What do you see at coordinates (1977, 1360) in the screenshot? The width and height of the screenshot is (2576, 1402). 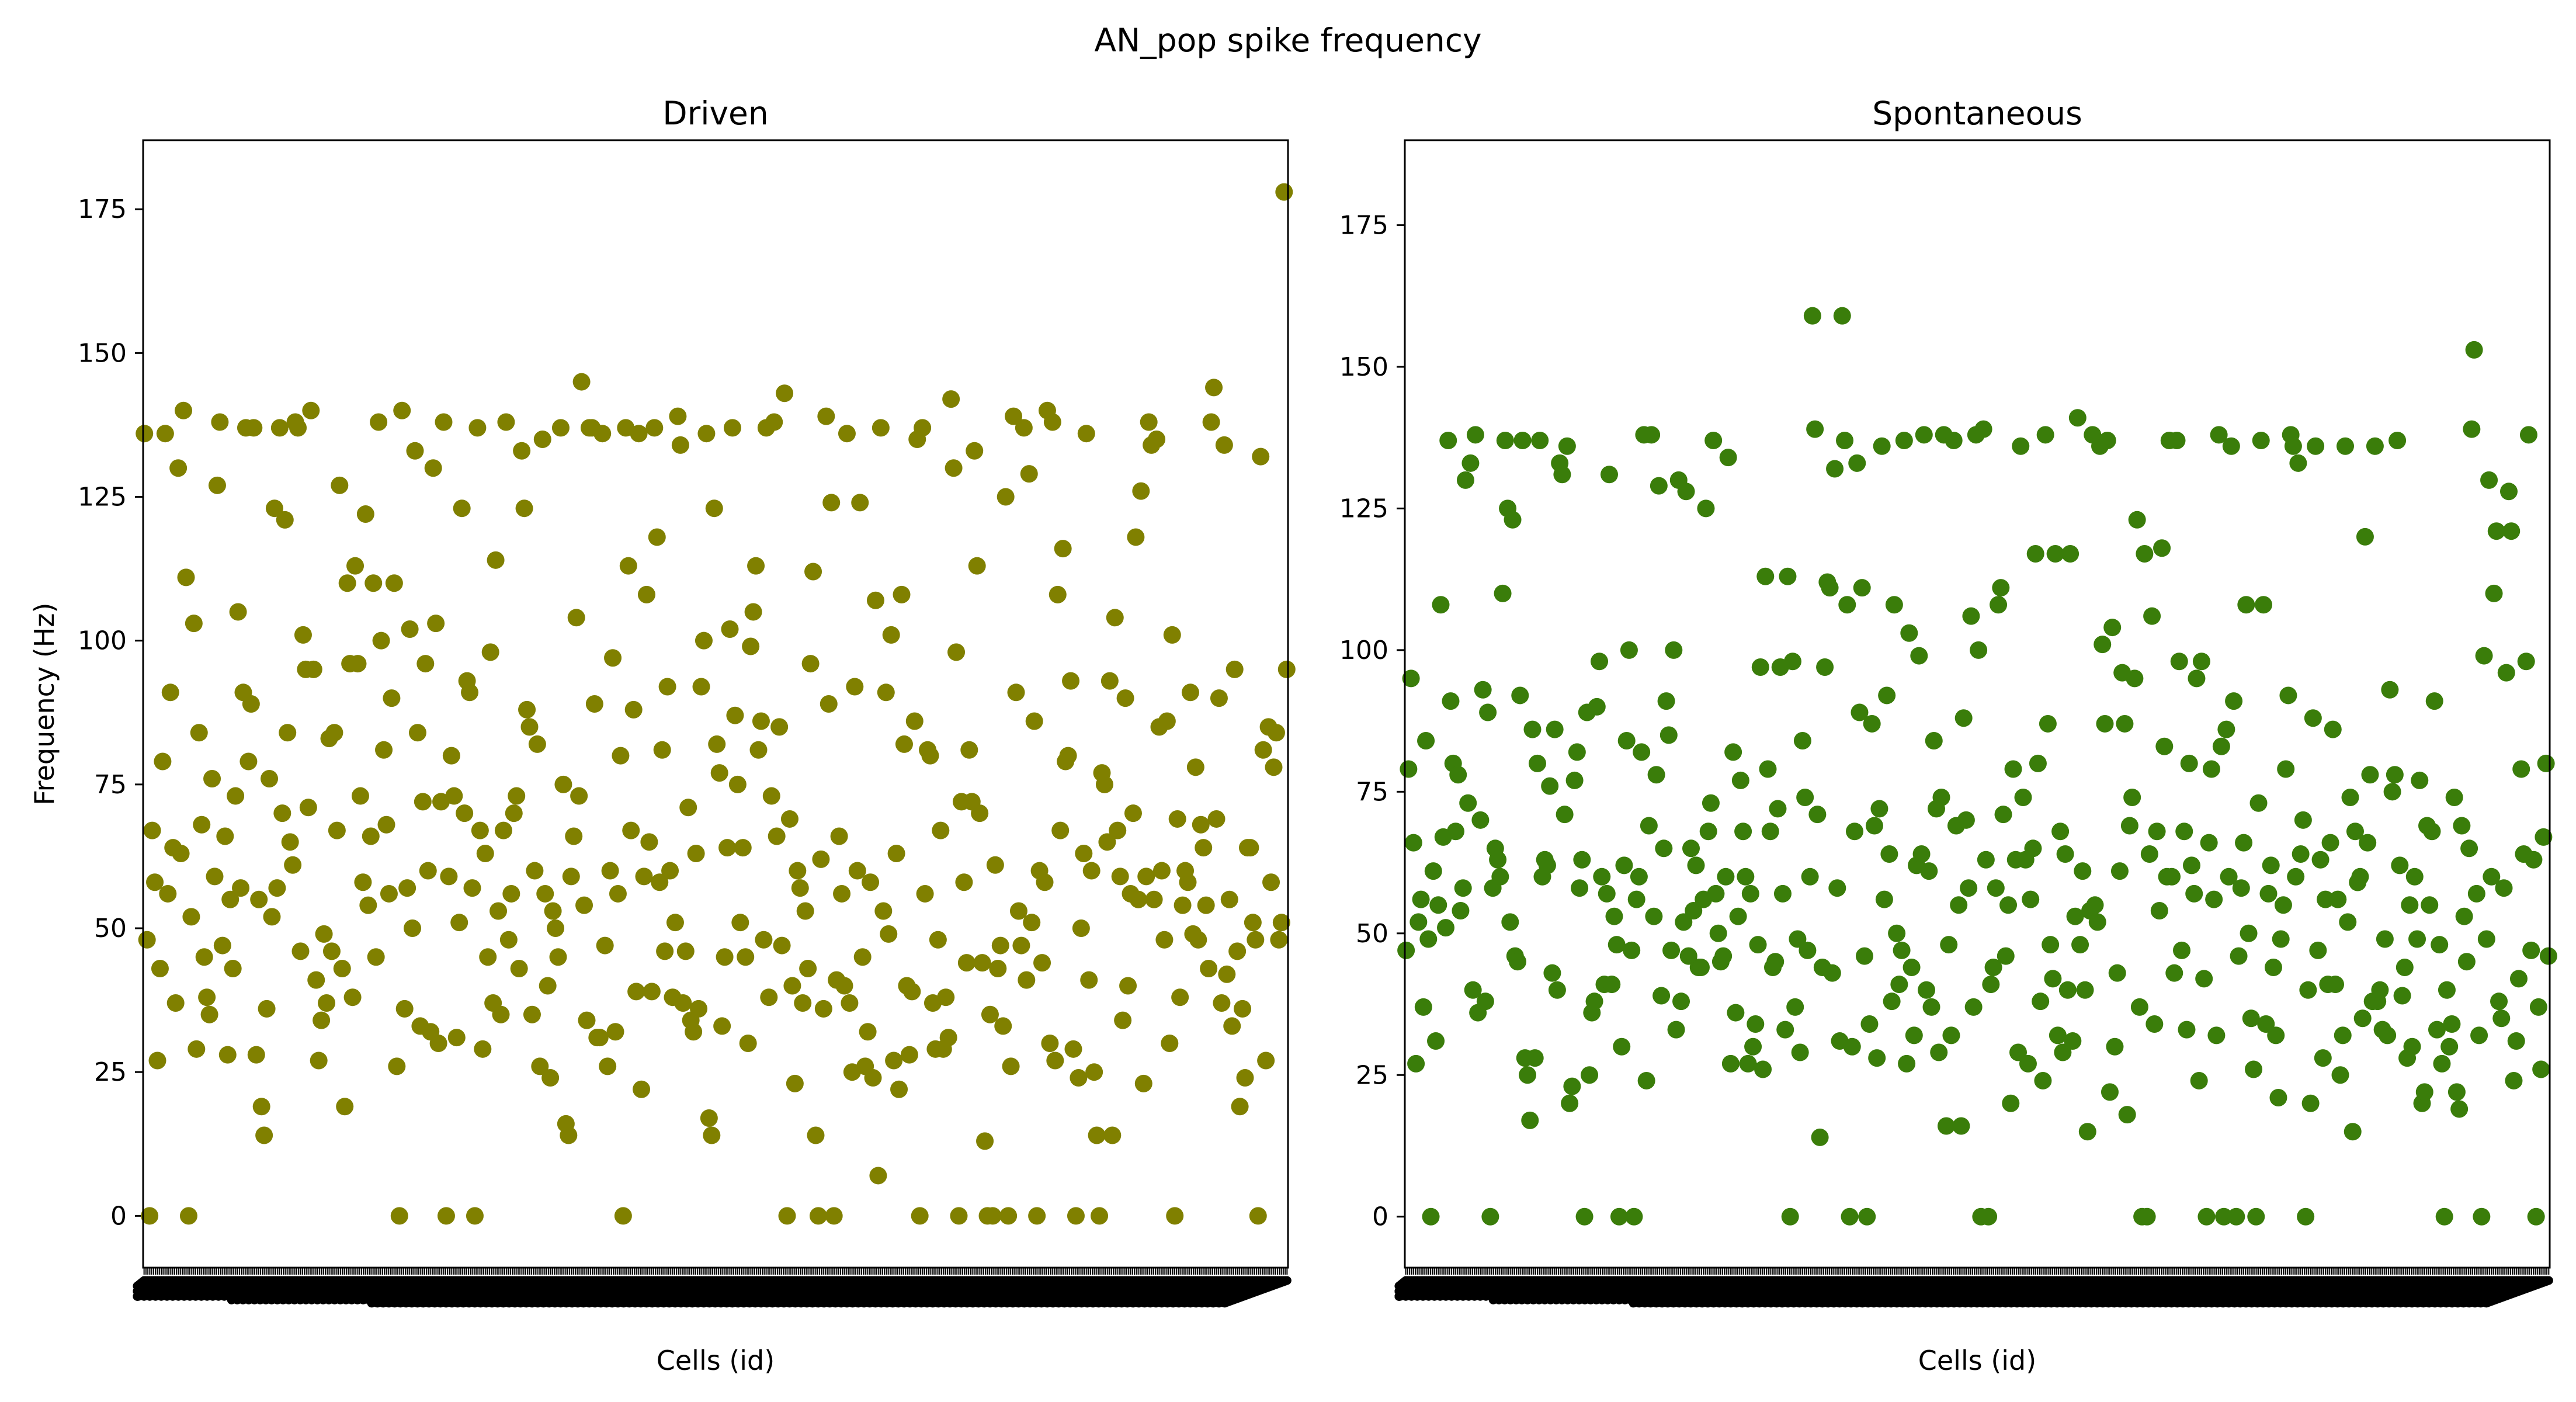 I see `spontaneous-x-axis-label: Cells (id)` at bounding box center [1977, 1360].